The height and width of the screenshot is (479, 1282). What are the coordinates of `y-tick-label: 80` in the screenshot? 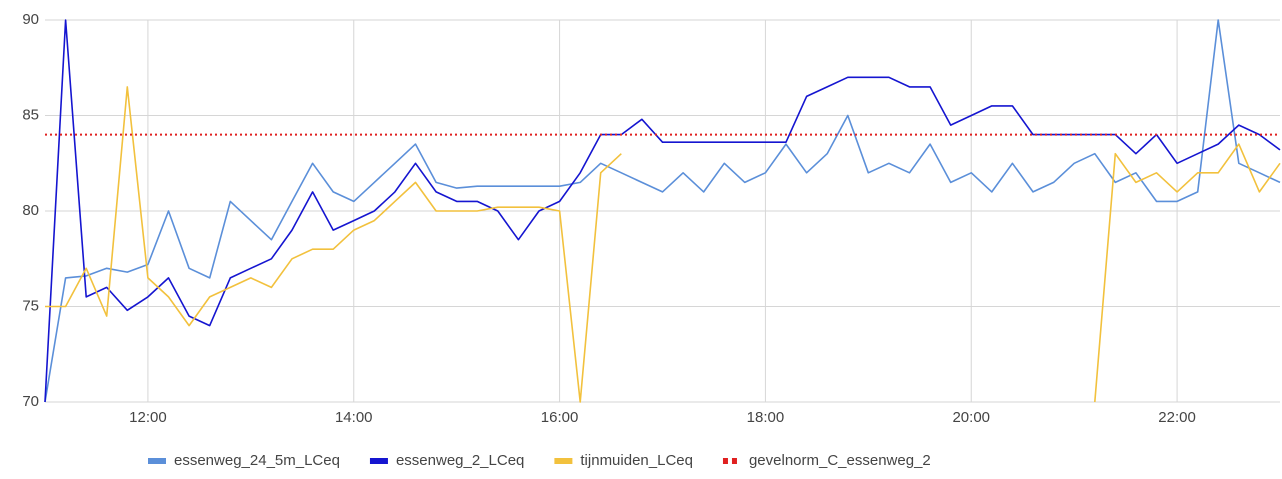 It's located at (30, 210).